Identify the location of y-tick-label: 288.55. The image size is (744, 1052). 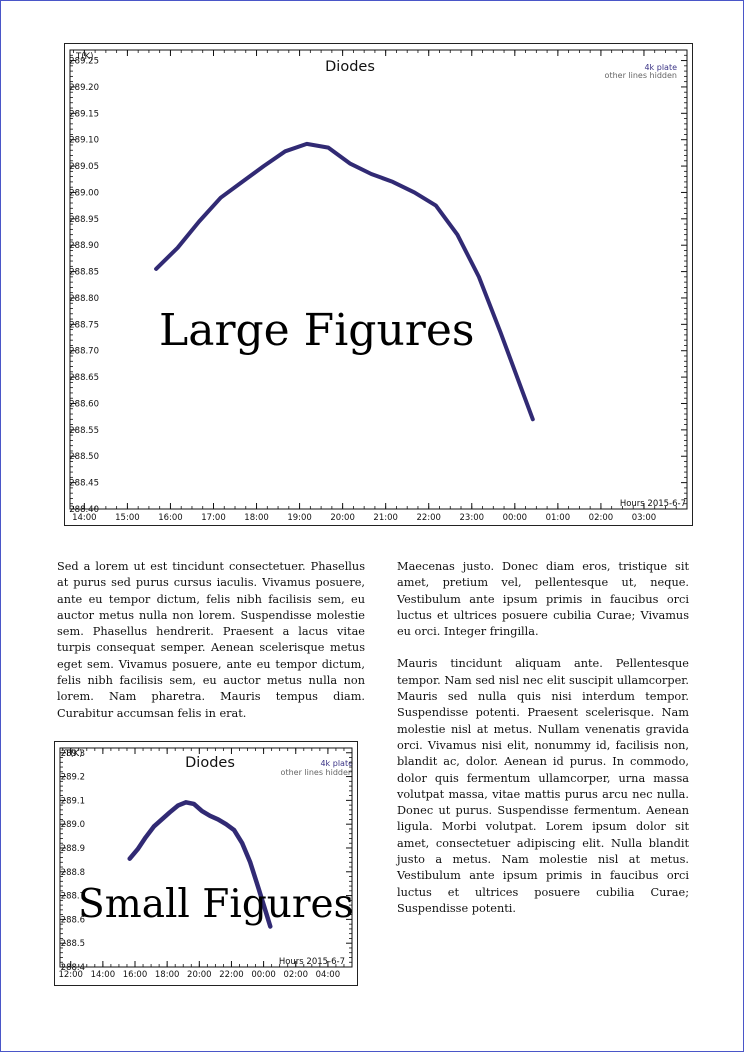
(84, 431).